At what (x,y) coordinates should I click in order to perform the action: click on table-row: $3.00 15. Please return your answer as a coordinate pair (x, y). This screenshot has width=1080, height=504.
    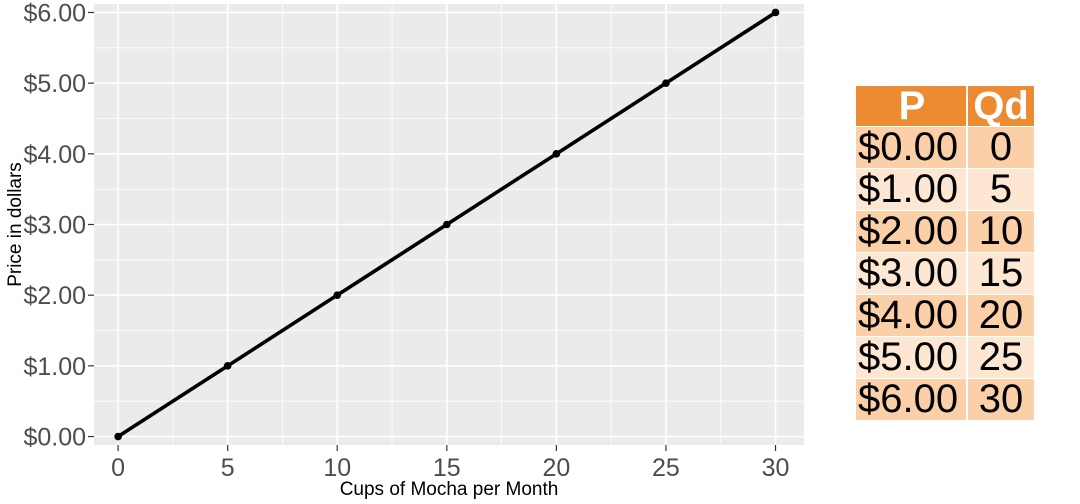
    Looking at the image, I should click on (945, 273).